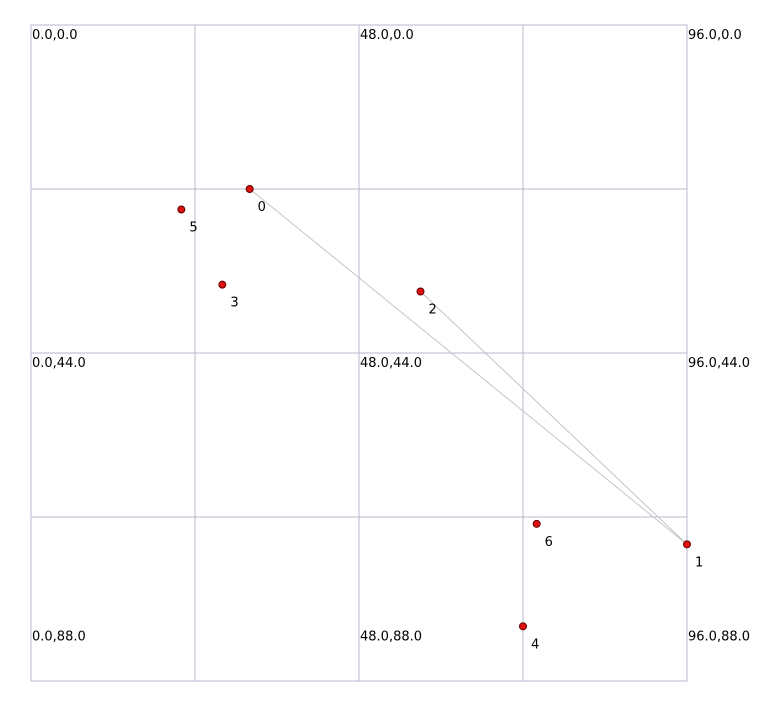 The height and width of the screenshot is (706, 767). What do you see at coordinates (535, 644) in the screenshot?
I see `point-label-4: 4` at bounding box center [535, 644].